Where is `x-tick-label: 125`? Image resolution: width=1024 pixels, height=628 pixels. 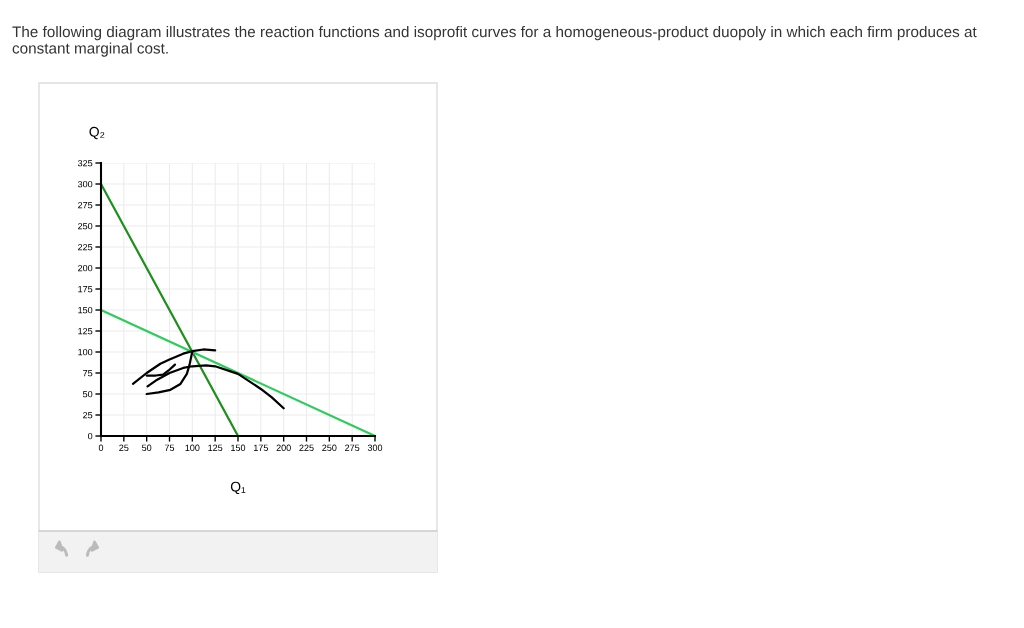 x-tick-label: 125 is located at coordinates (215, 447).